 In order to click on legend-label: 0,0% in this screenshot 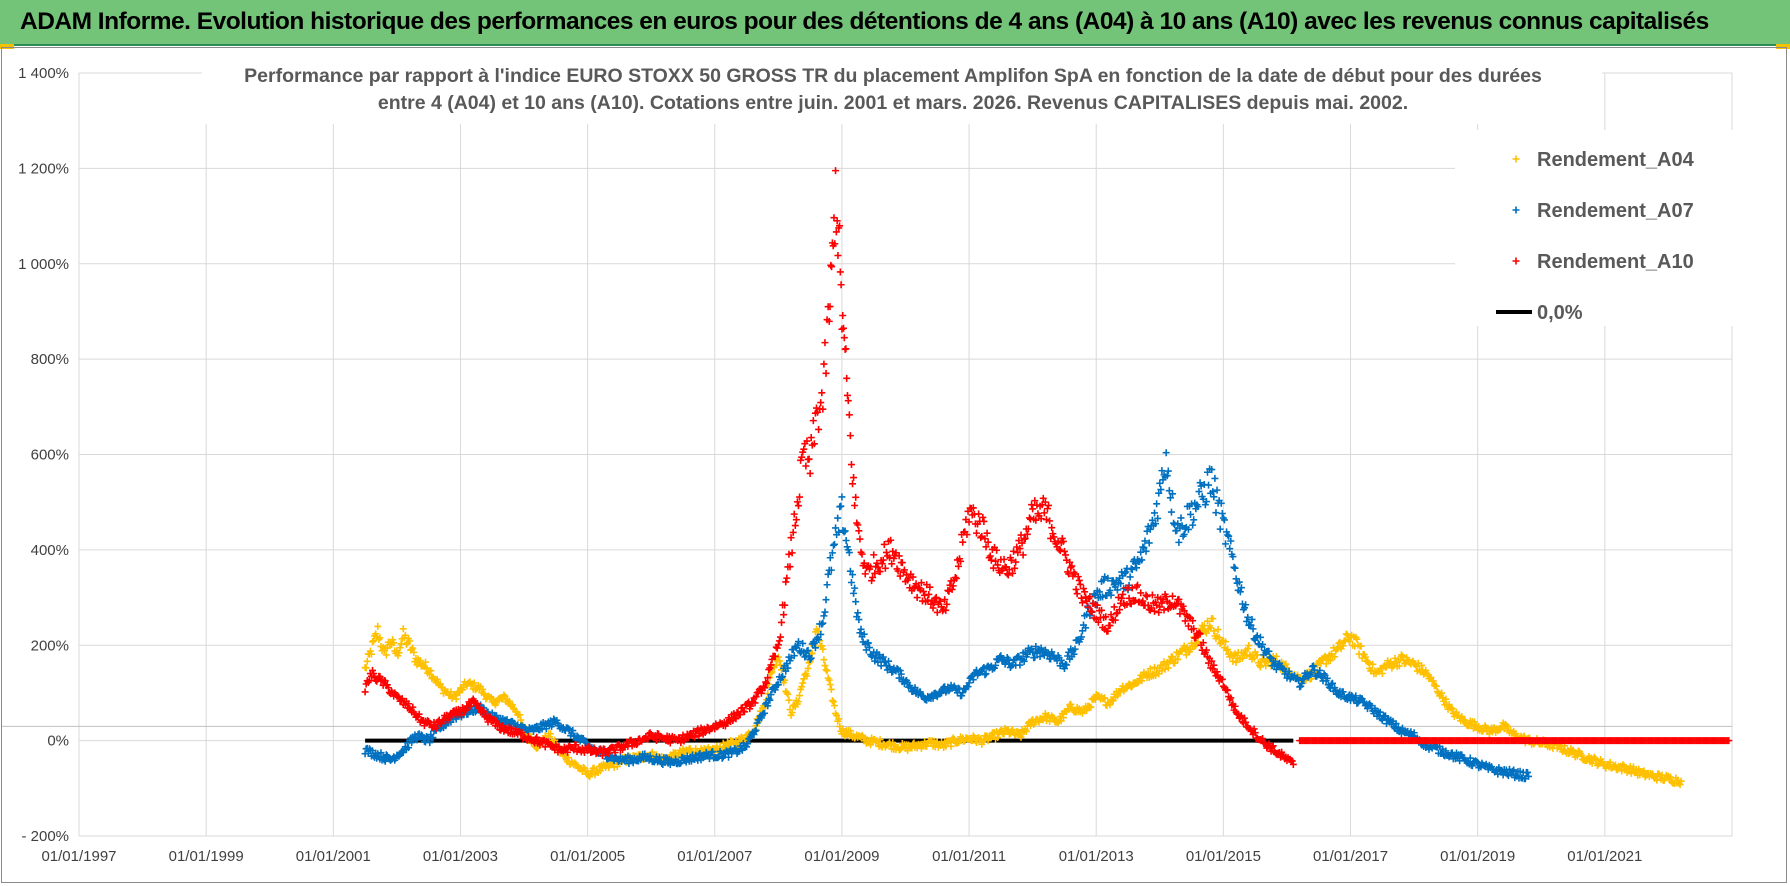, I will do `click(1560, 313)`.